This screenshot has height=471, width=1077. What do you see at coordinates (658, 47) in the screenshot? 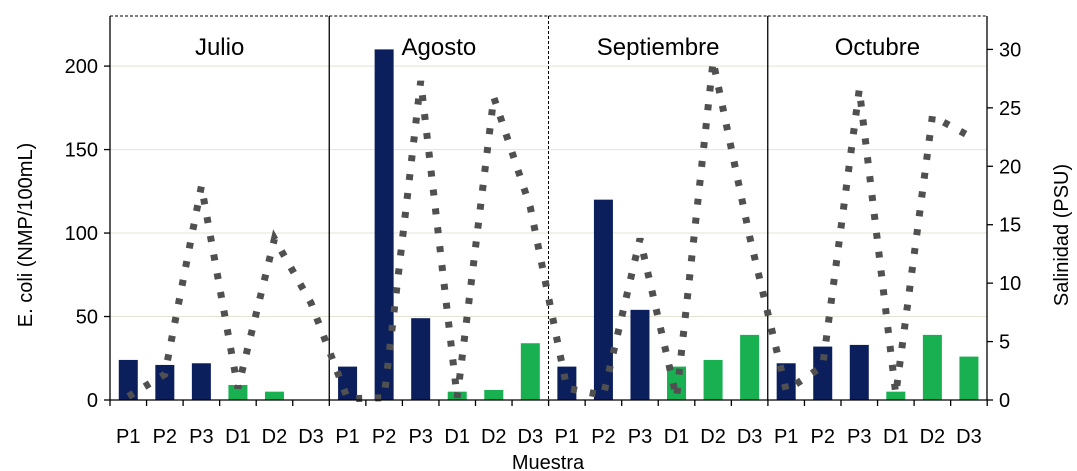
I see `month-title: Septiembre` at bounding box center [658, 47].